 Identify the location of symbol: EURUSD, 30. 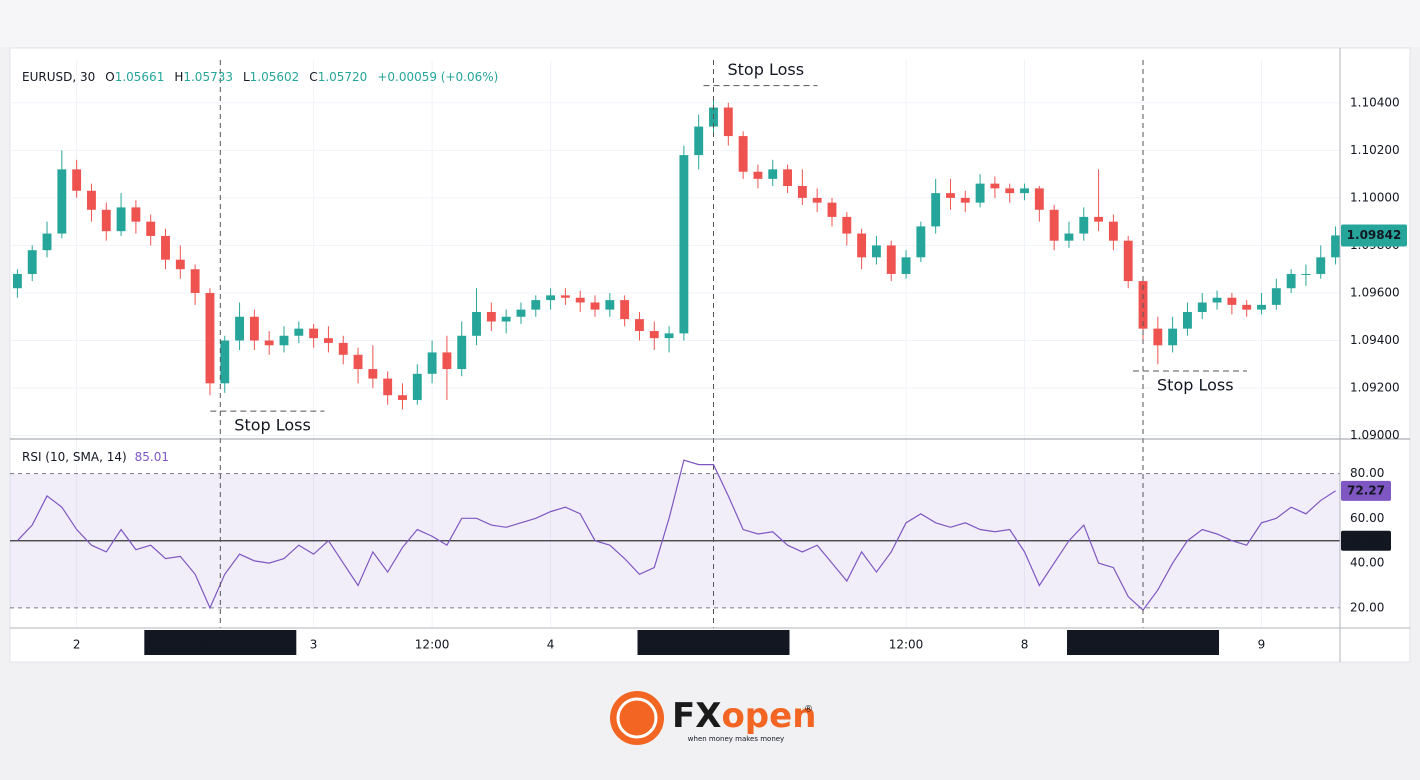
(58, 77).